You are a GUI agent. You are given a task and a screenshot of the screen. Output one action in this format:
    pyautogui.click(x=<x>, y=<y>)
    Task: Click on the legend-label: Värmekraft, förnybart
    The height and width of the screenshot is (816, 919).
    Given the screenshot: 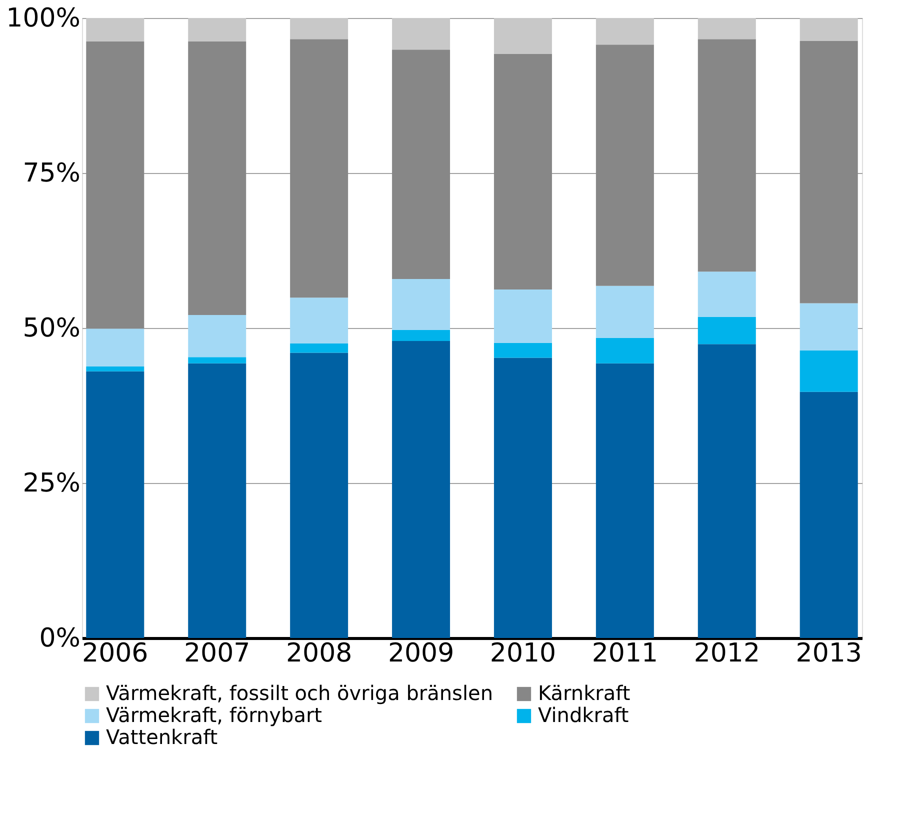 What is the action you would take?
    pyautogui.click(x=214, y=715)
    